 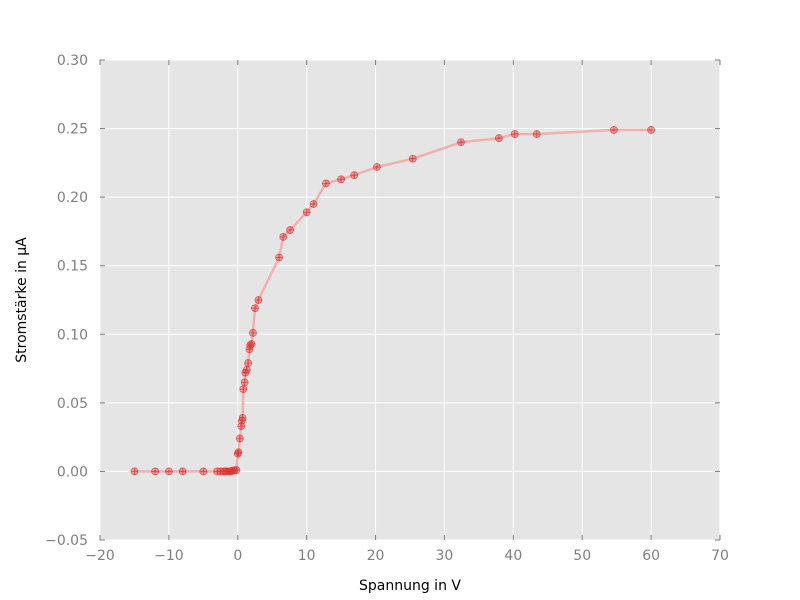 What do you see at coordinates (651, 556) in the screenshot?
I see `x-tick-label: 60` at bounding box center [651, 556].